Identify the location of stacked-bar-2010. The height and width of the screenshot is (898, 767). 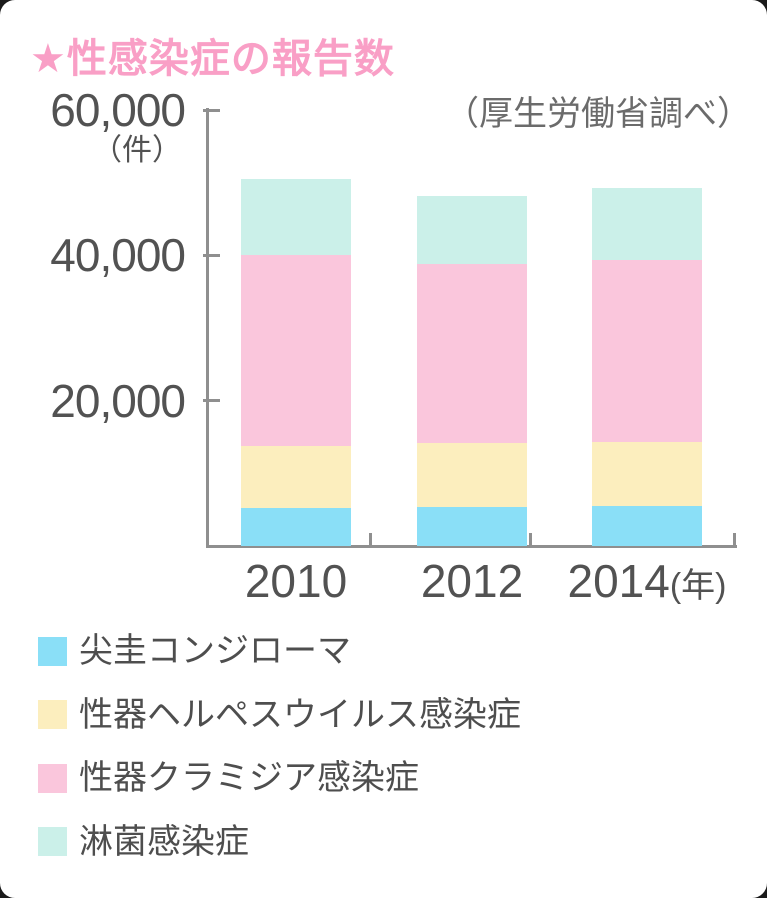
(296, 362).